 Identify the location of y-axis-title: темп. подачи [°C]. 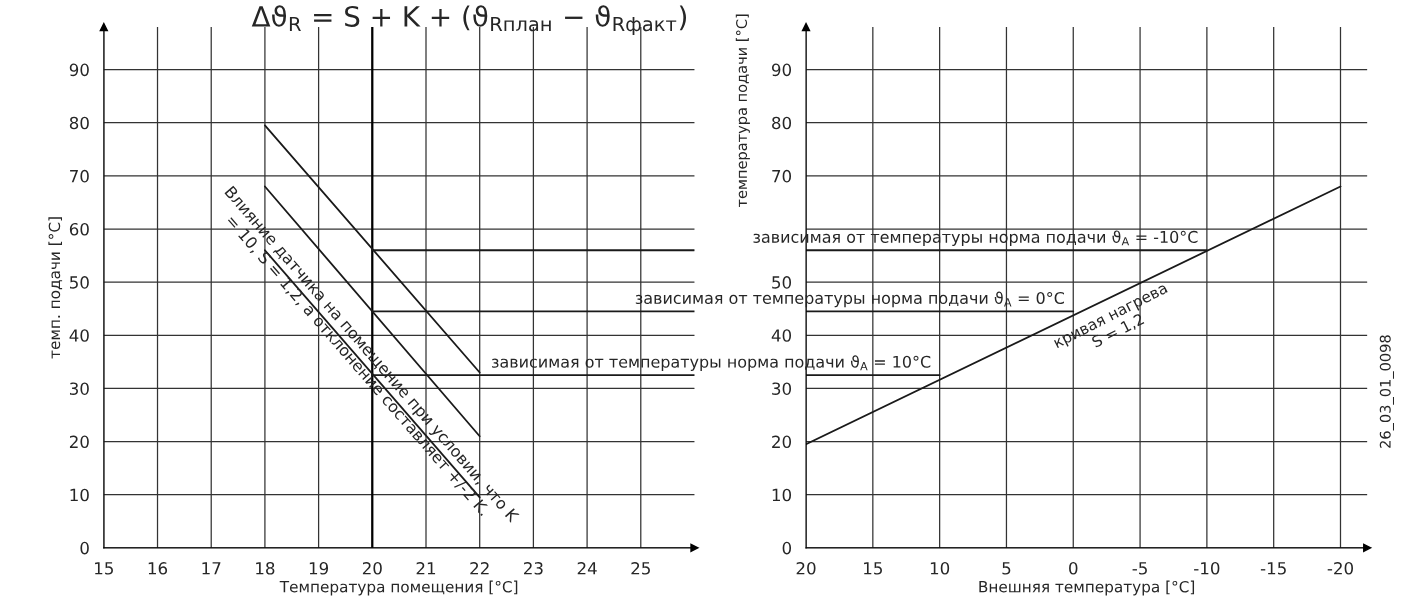
(55, 288).